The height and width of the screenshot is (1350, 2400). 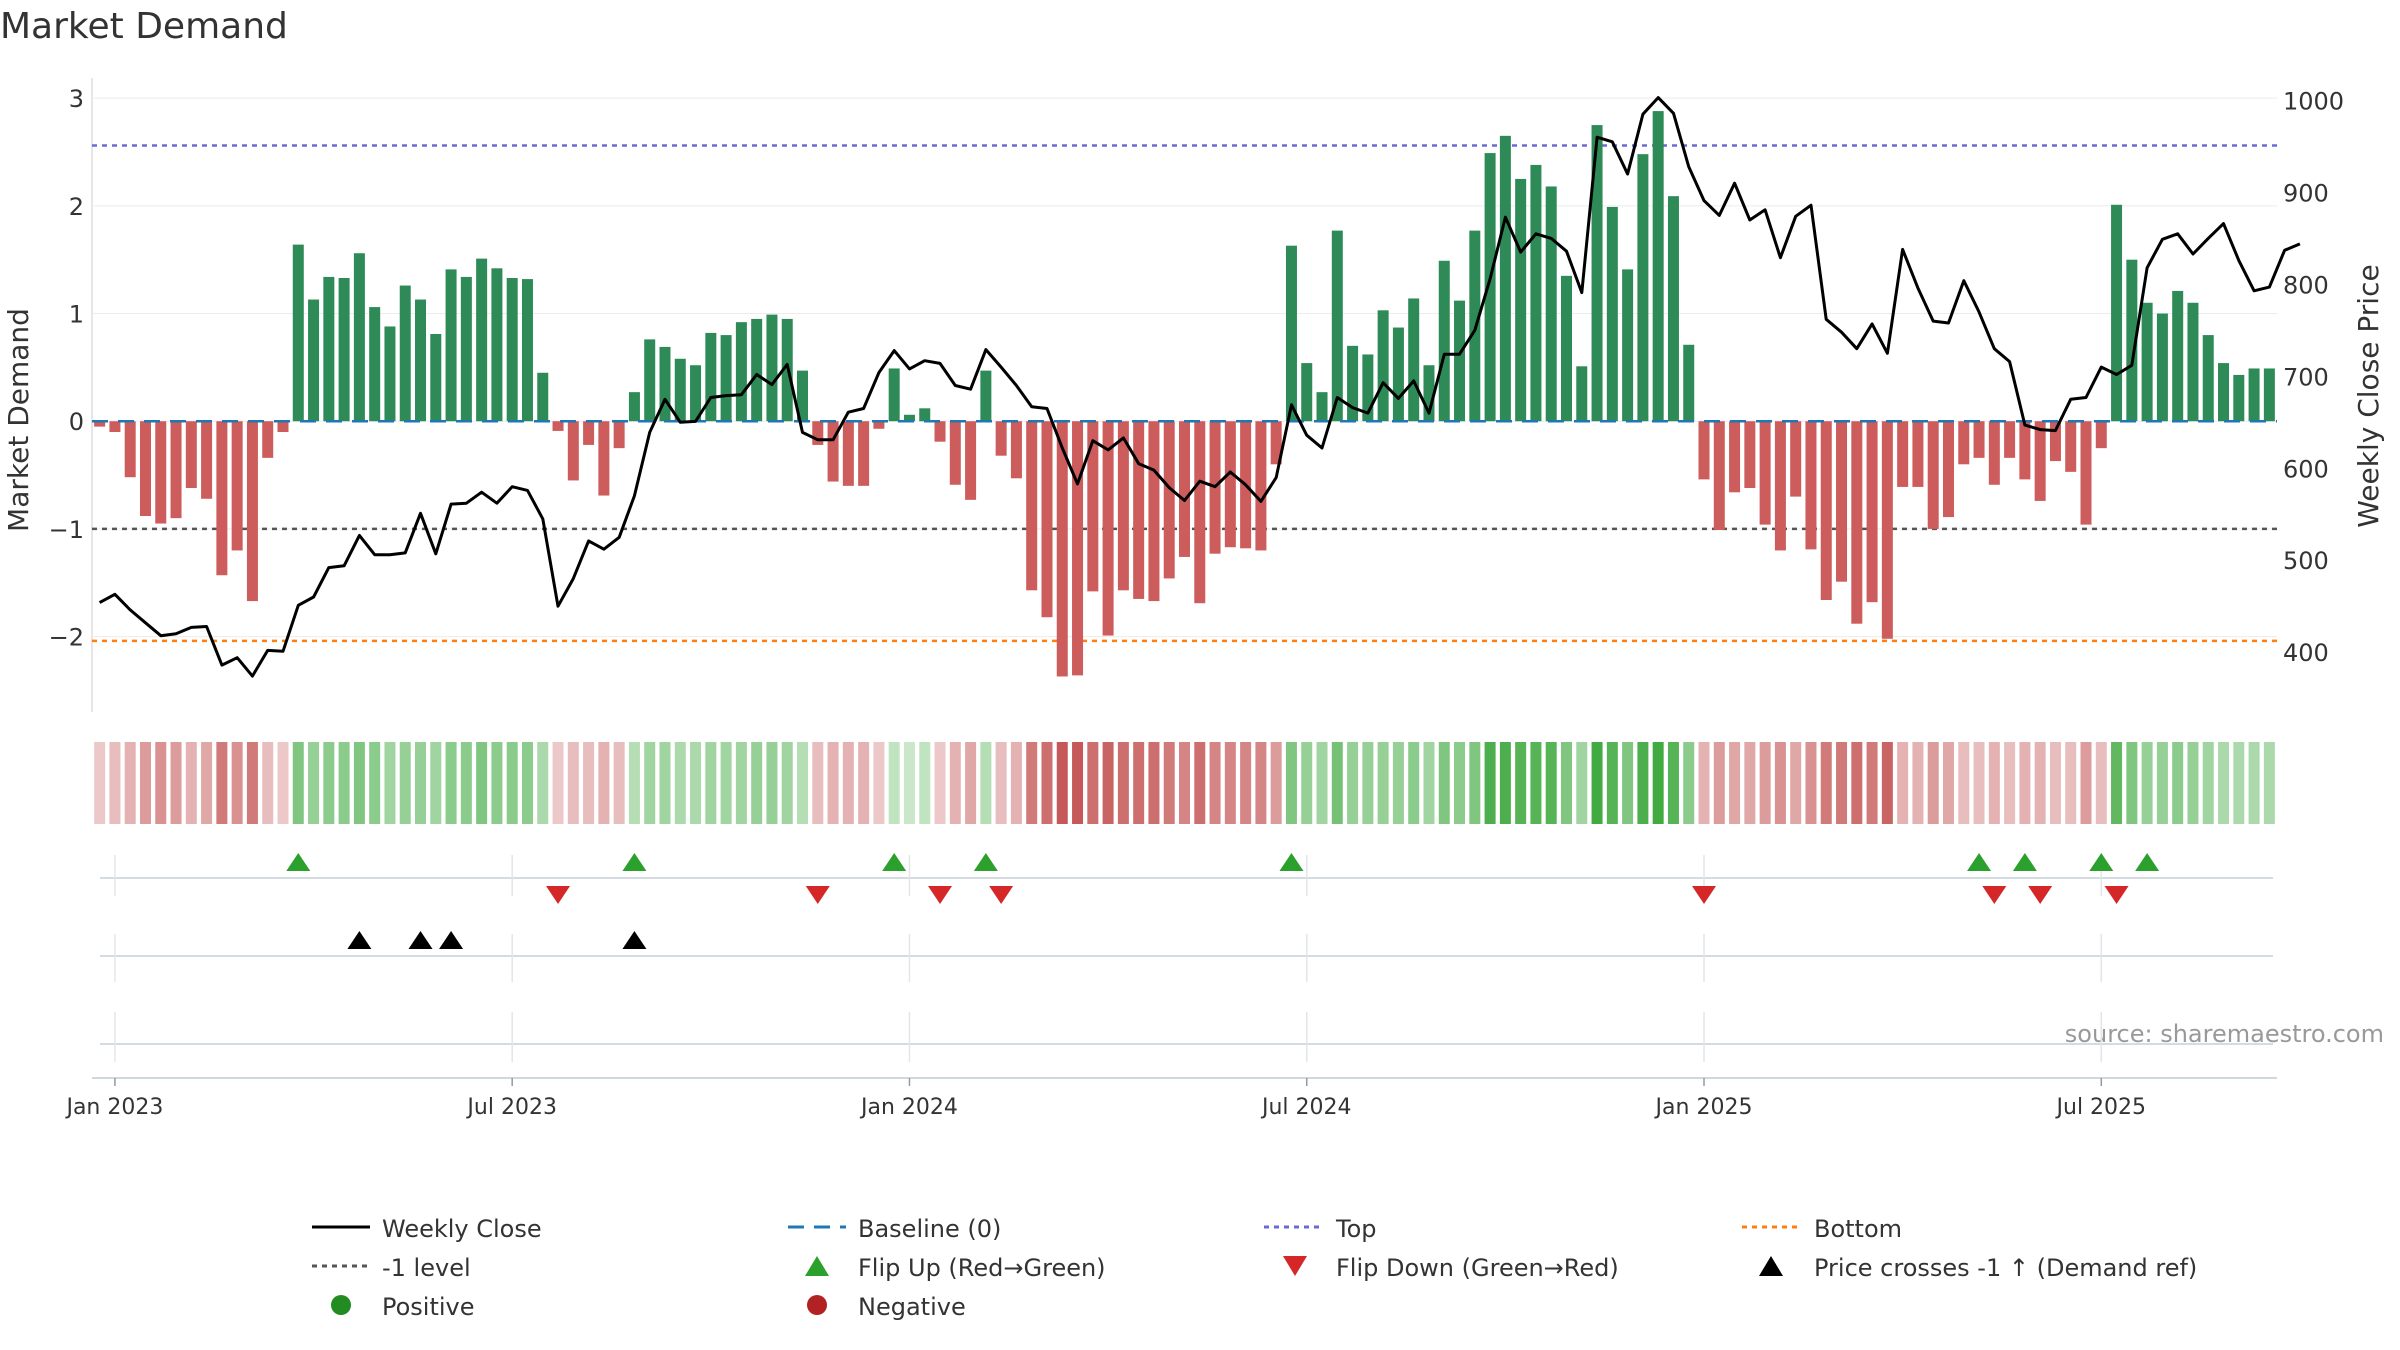 What do you see at coordinates (2313, 101) in the screenshot?
I see `right-tick-label: 1000` at bounding box center [2313, 101].